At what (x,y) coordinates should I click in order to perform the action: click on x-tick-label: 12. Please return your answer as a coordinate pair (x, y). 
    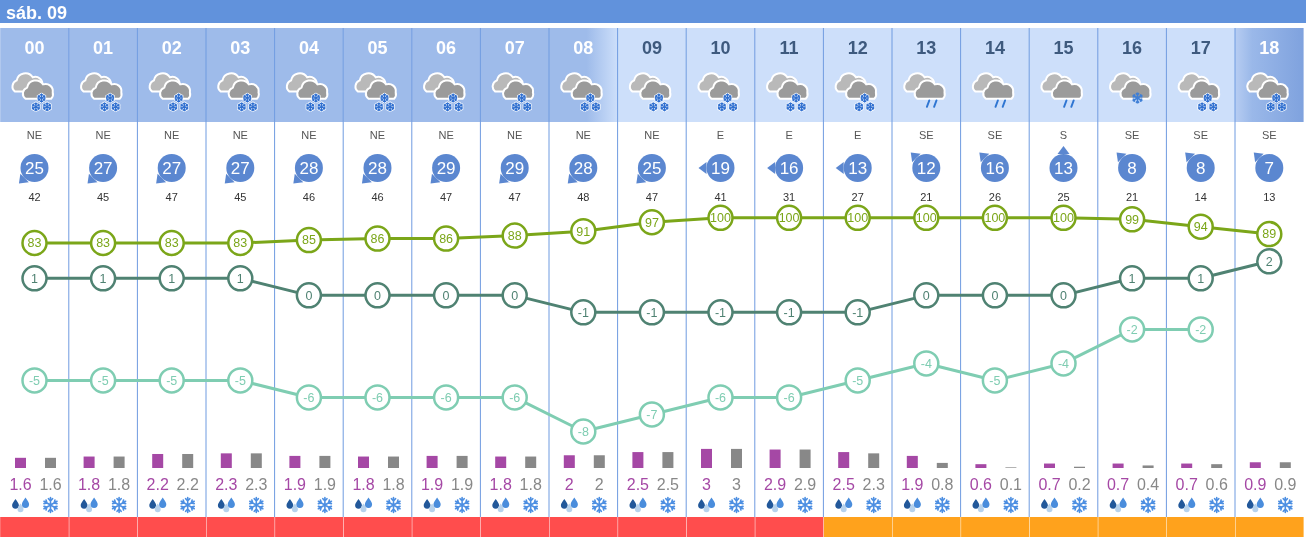
    Looking at the image, I should click on (857, 48).